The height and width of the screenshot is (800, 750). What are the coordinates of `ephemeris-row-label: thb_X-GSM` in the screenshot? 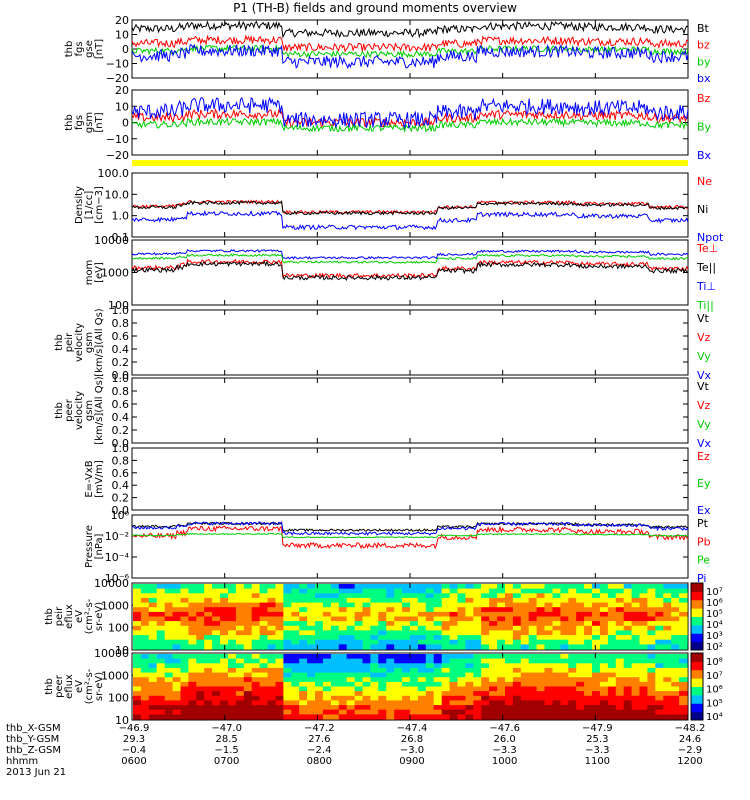 It's located at (33, 728).